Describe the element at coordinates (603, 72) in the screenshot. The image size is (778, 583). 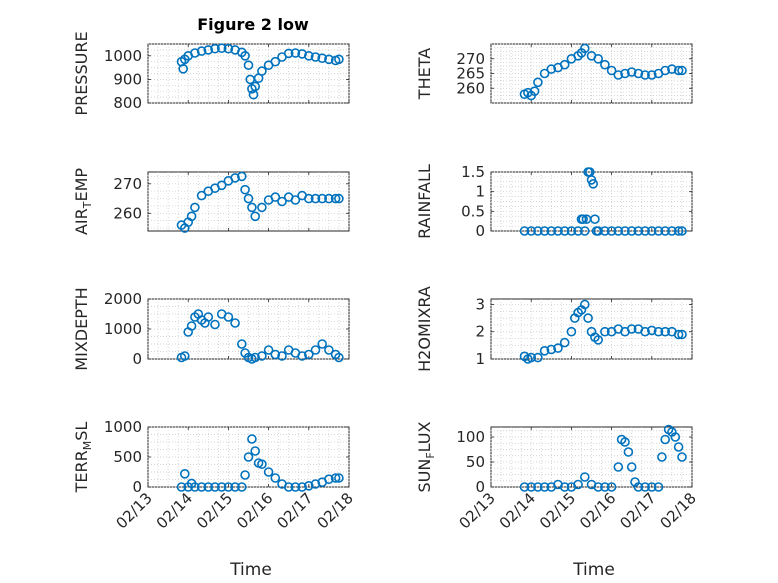
I see `series-theta` at that location.